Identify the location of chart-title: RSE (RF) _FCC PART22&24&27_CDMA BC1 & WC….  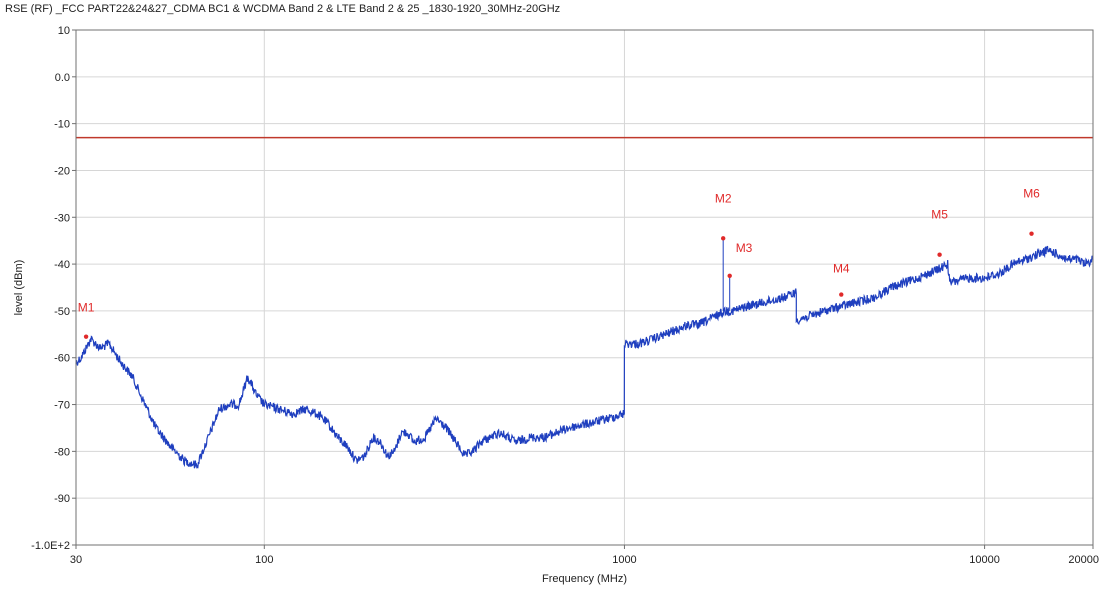
(282, 9).